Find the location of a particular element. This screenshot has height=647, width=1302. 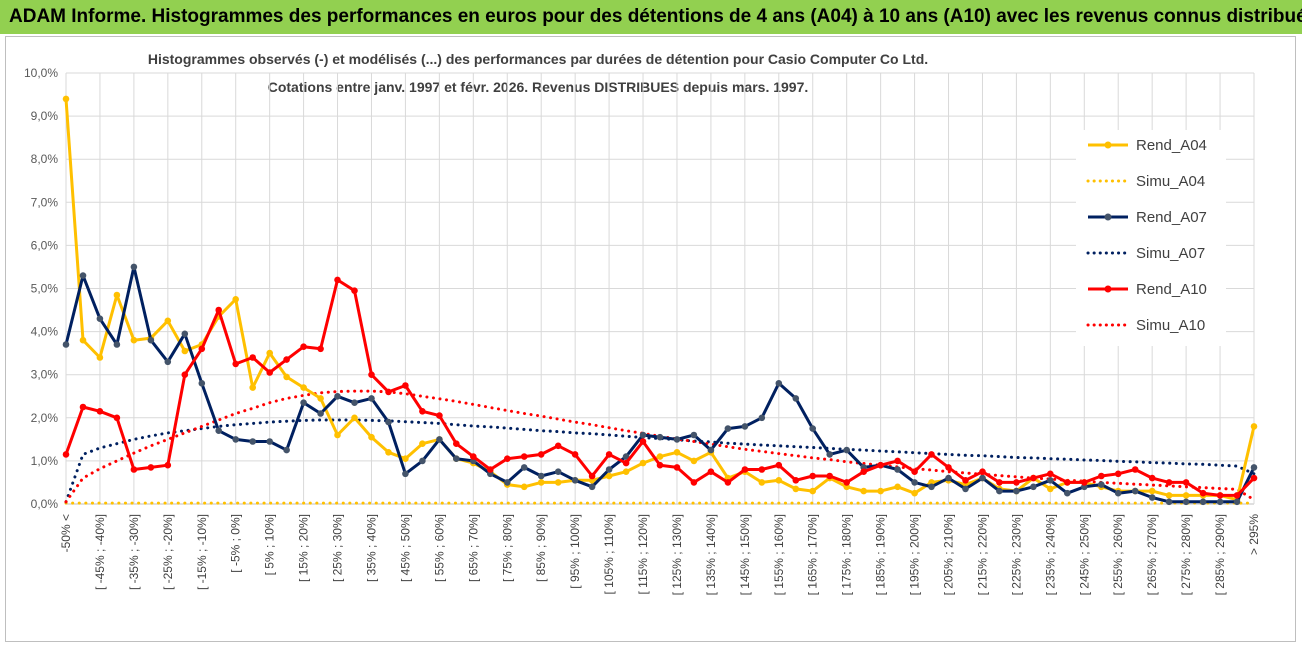

x-tick-label: [ 35% ; 40%] is located at coordinates (371, 548).